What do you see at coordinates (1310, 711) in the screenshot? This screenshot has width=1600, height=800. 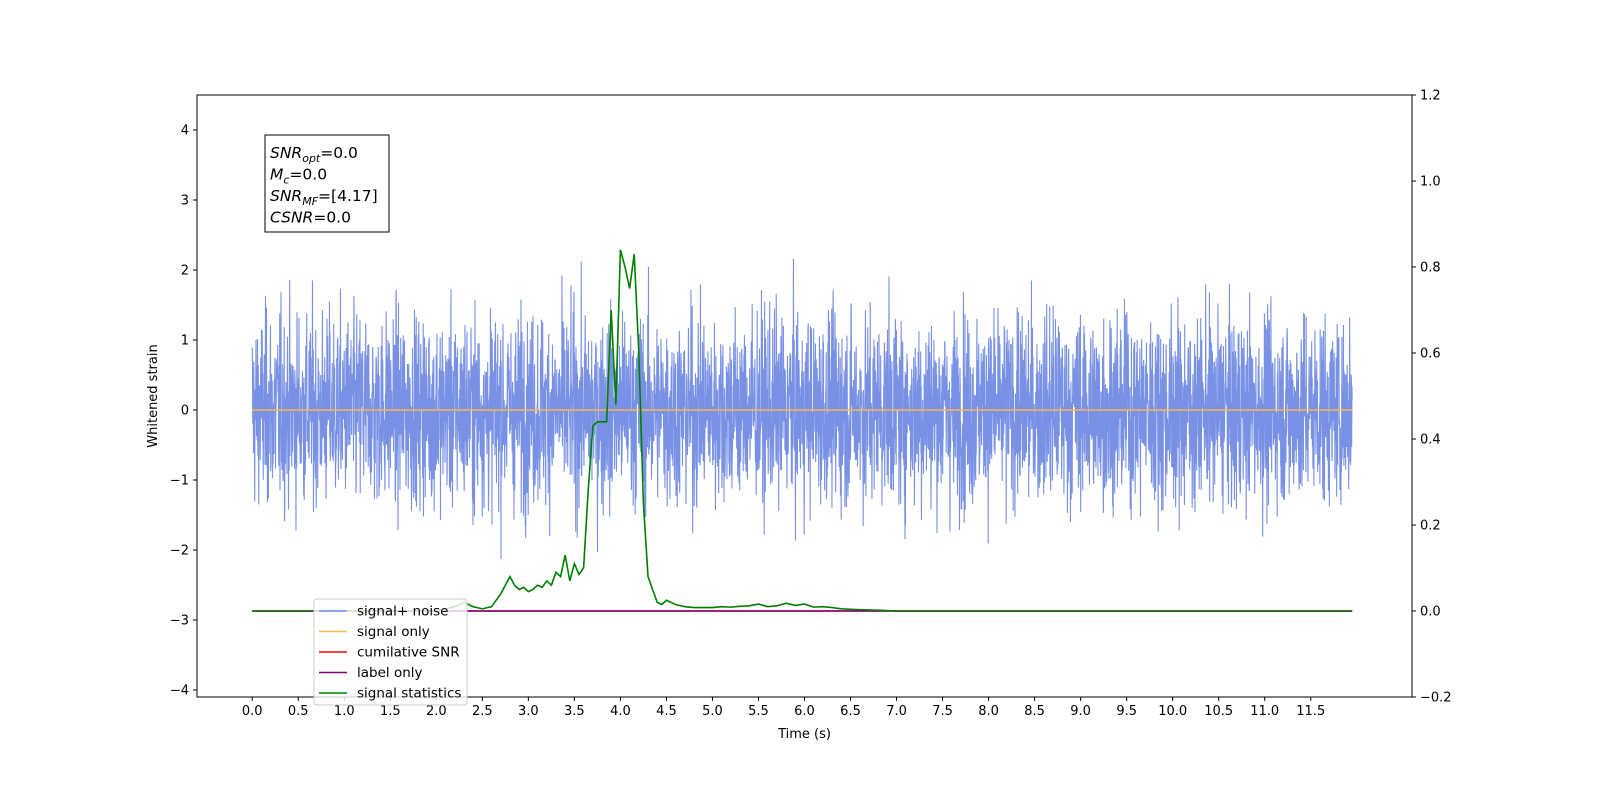 I see `x-tick-label: 11.5` at bounding box center [1310, 711].